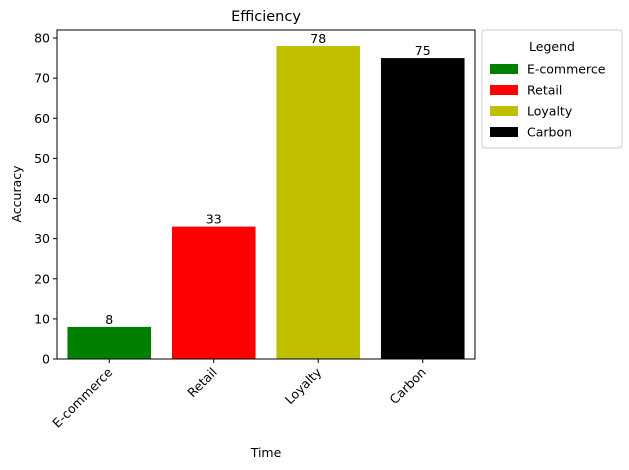 The width and height of the screenshot is (629, 470). Describe the element at coordinates (42, 198) in the screenshot. I see `y-tick-label: 40` at that location.